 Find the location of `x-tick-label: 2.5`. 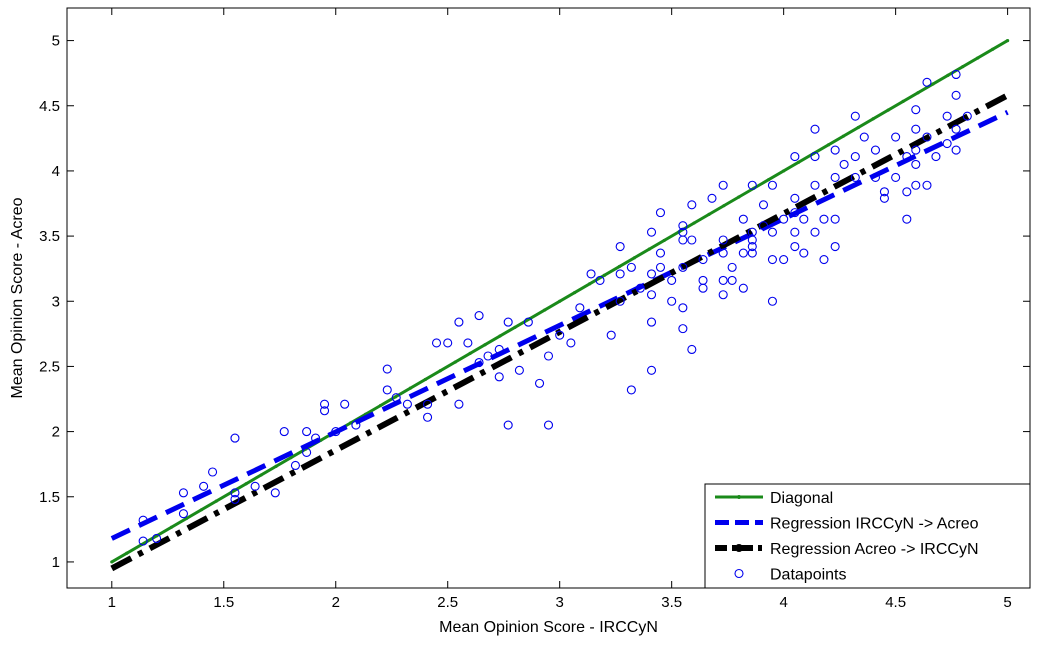

x-tick-label: 2.5 is located at coordinates (447, 602).